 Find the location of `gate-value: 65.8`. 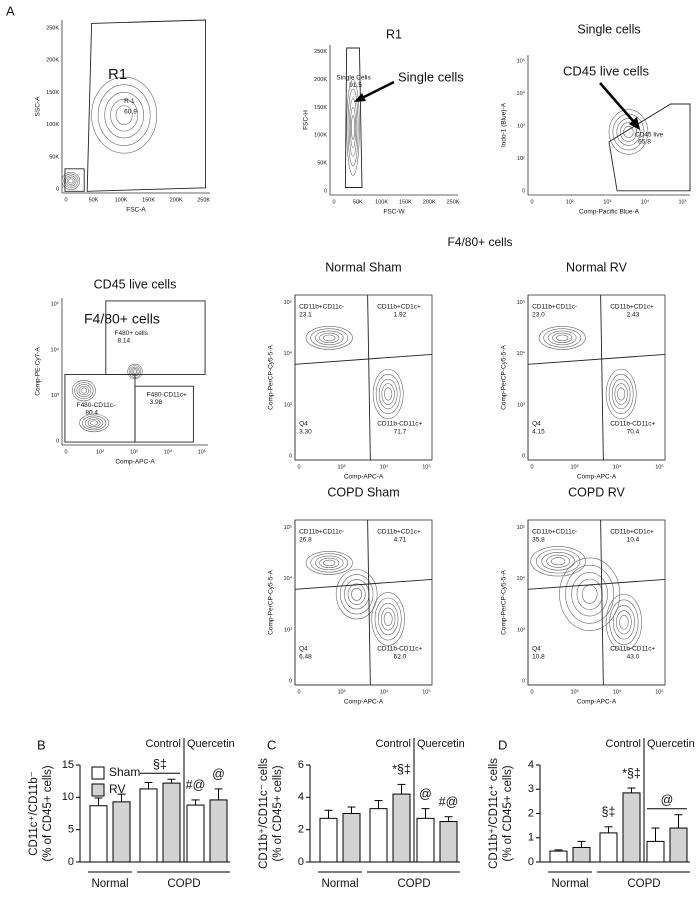

gate-value: 65.8 is located at coordinates (644, 142).